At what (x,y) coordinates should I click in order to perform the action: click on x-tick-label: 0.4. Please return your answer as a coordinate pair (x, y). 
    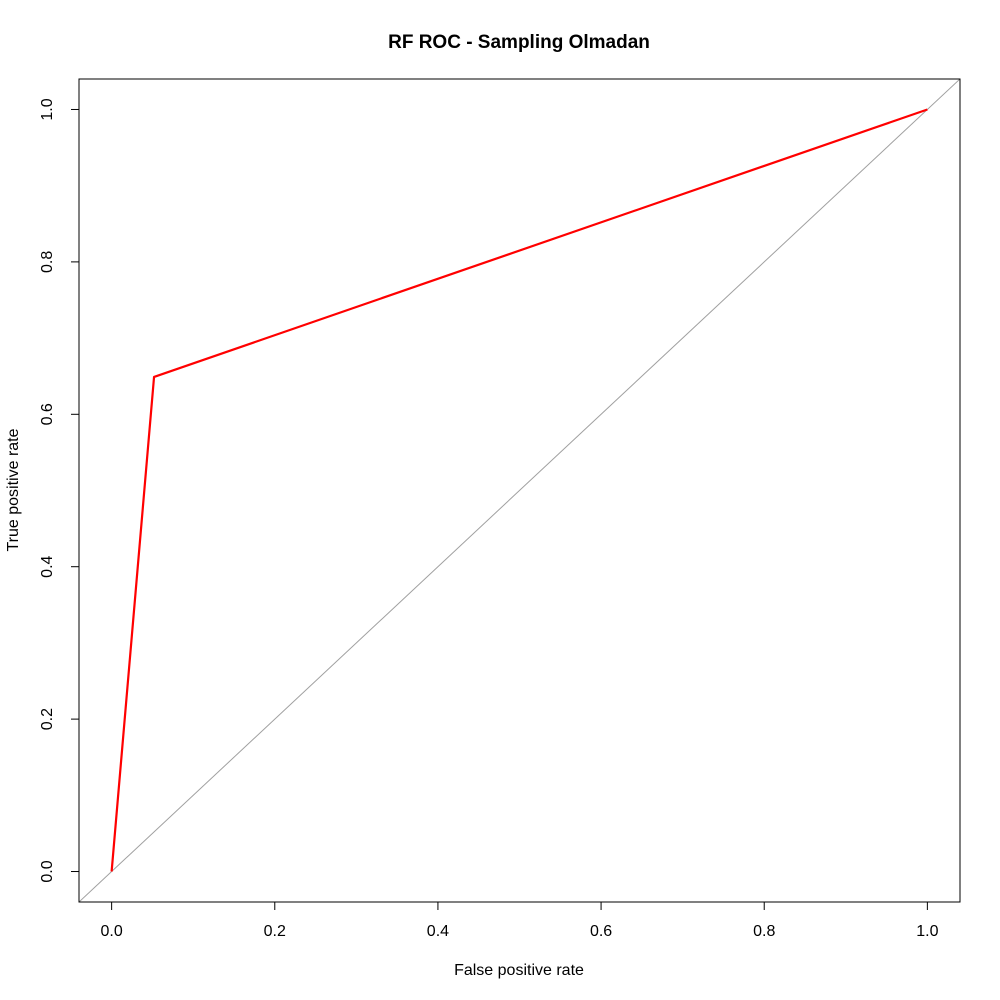
    Looking at the image, I should click on (438, 931).